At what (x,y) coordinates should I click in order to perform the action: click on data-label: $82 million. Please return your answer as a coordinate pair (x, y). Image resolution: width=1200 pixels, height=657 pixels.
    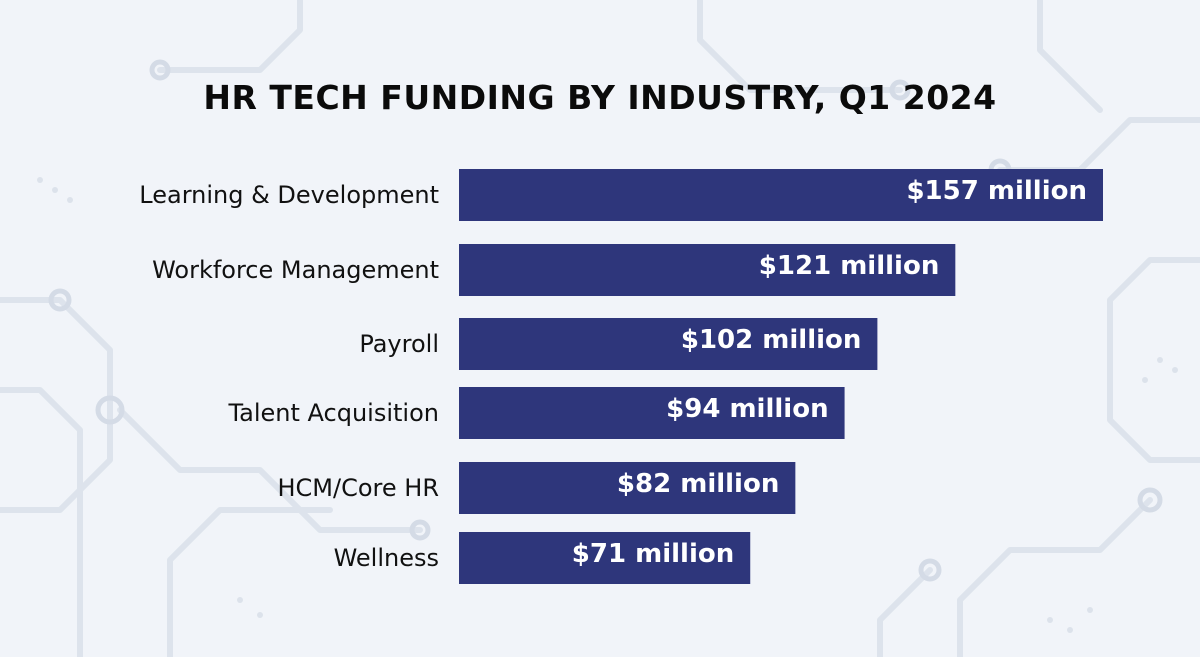
    Looking at the image, I should click on (698, 484).